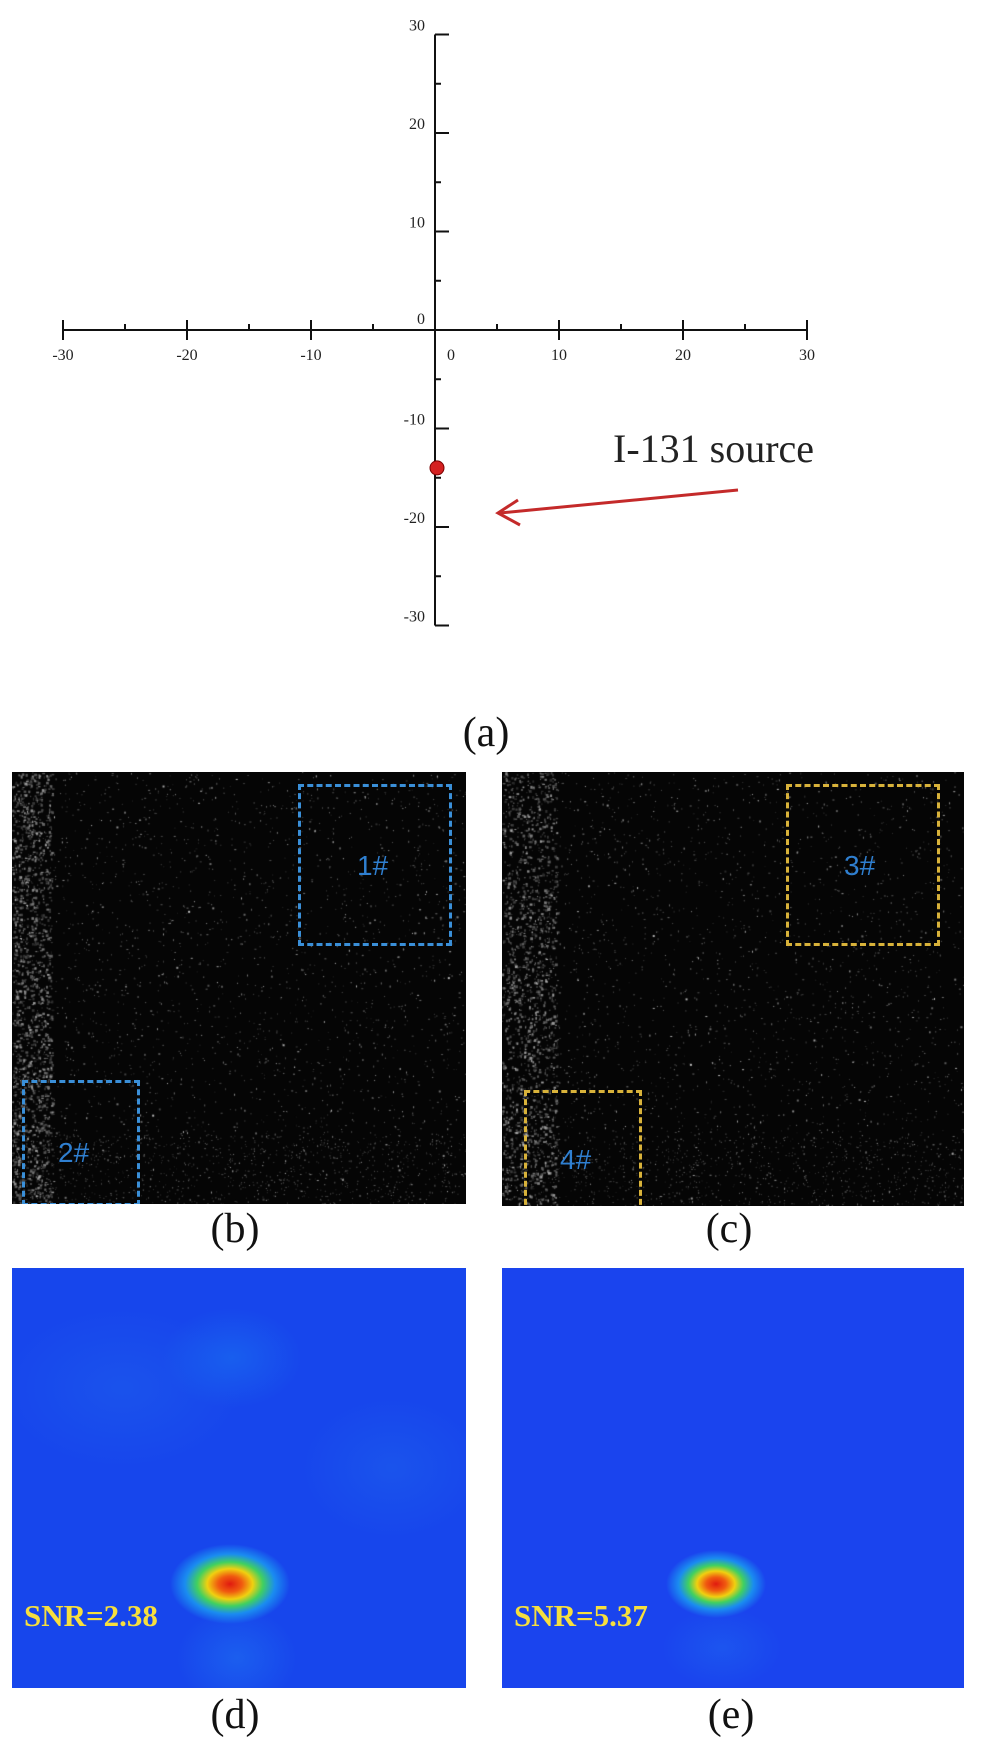 This screenshot has width=982, height=1742. I want to click on caption-a: (a), so click(486, 733).